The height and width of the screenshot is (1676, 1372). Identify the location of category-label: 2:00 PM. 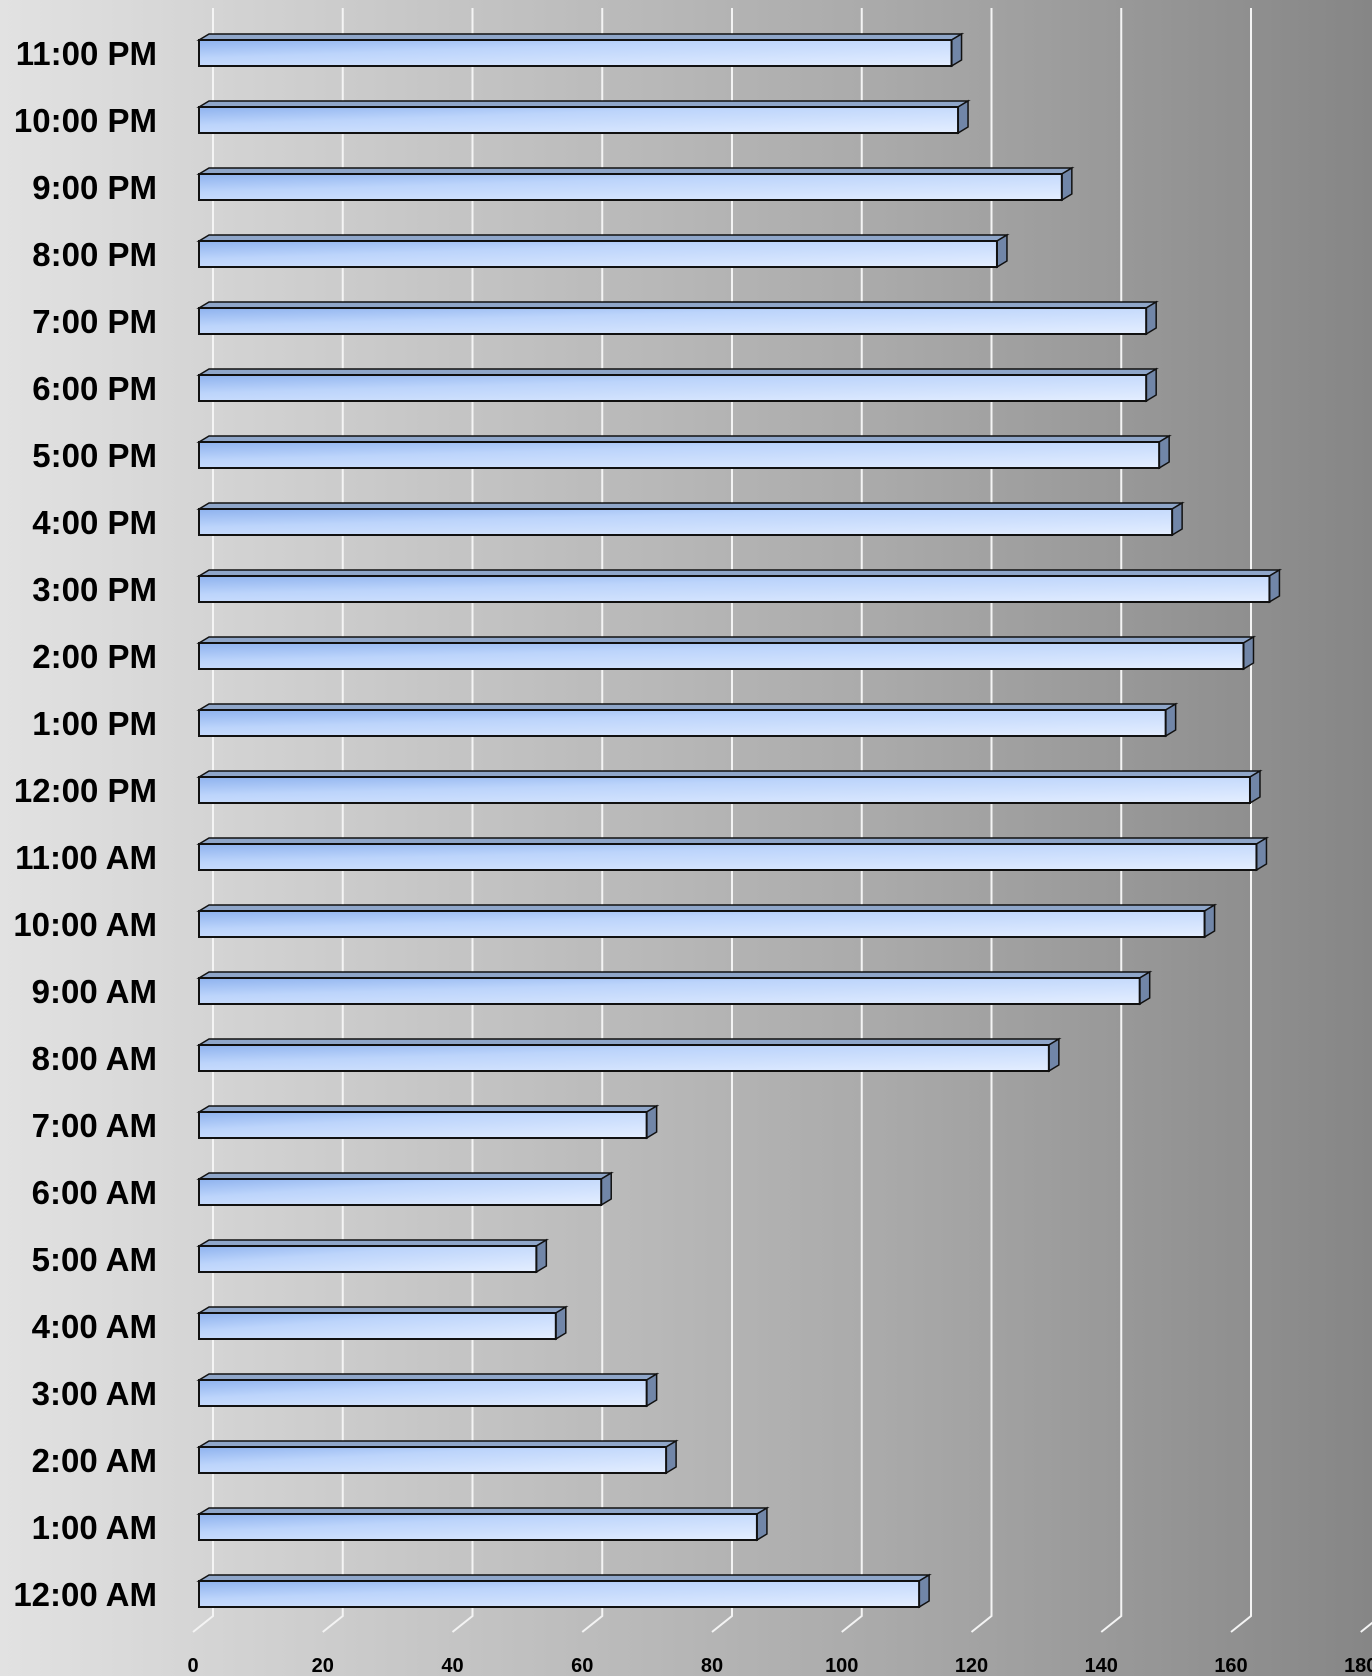
(94, 656).